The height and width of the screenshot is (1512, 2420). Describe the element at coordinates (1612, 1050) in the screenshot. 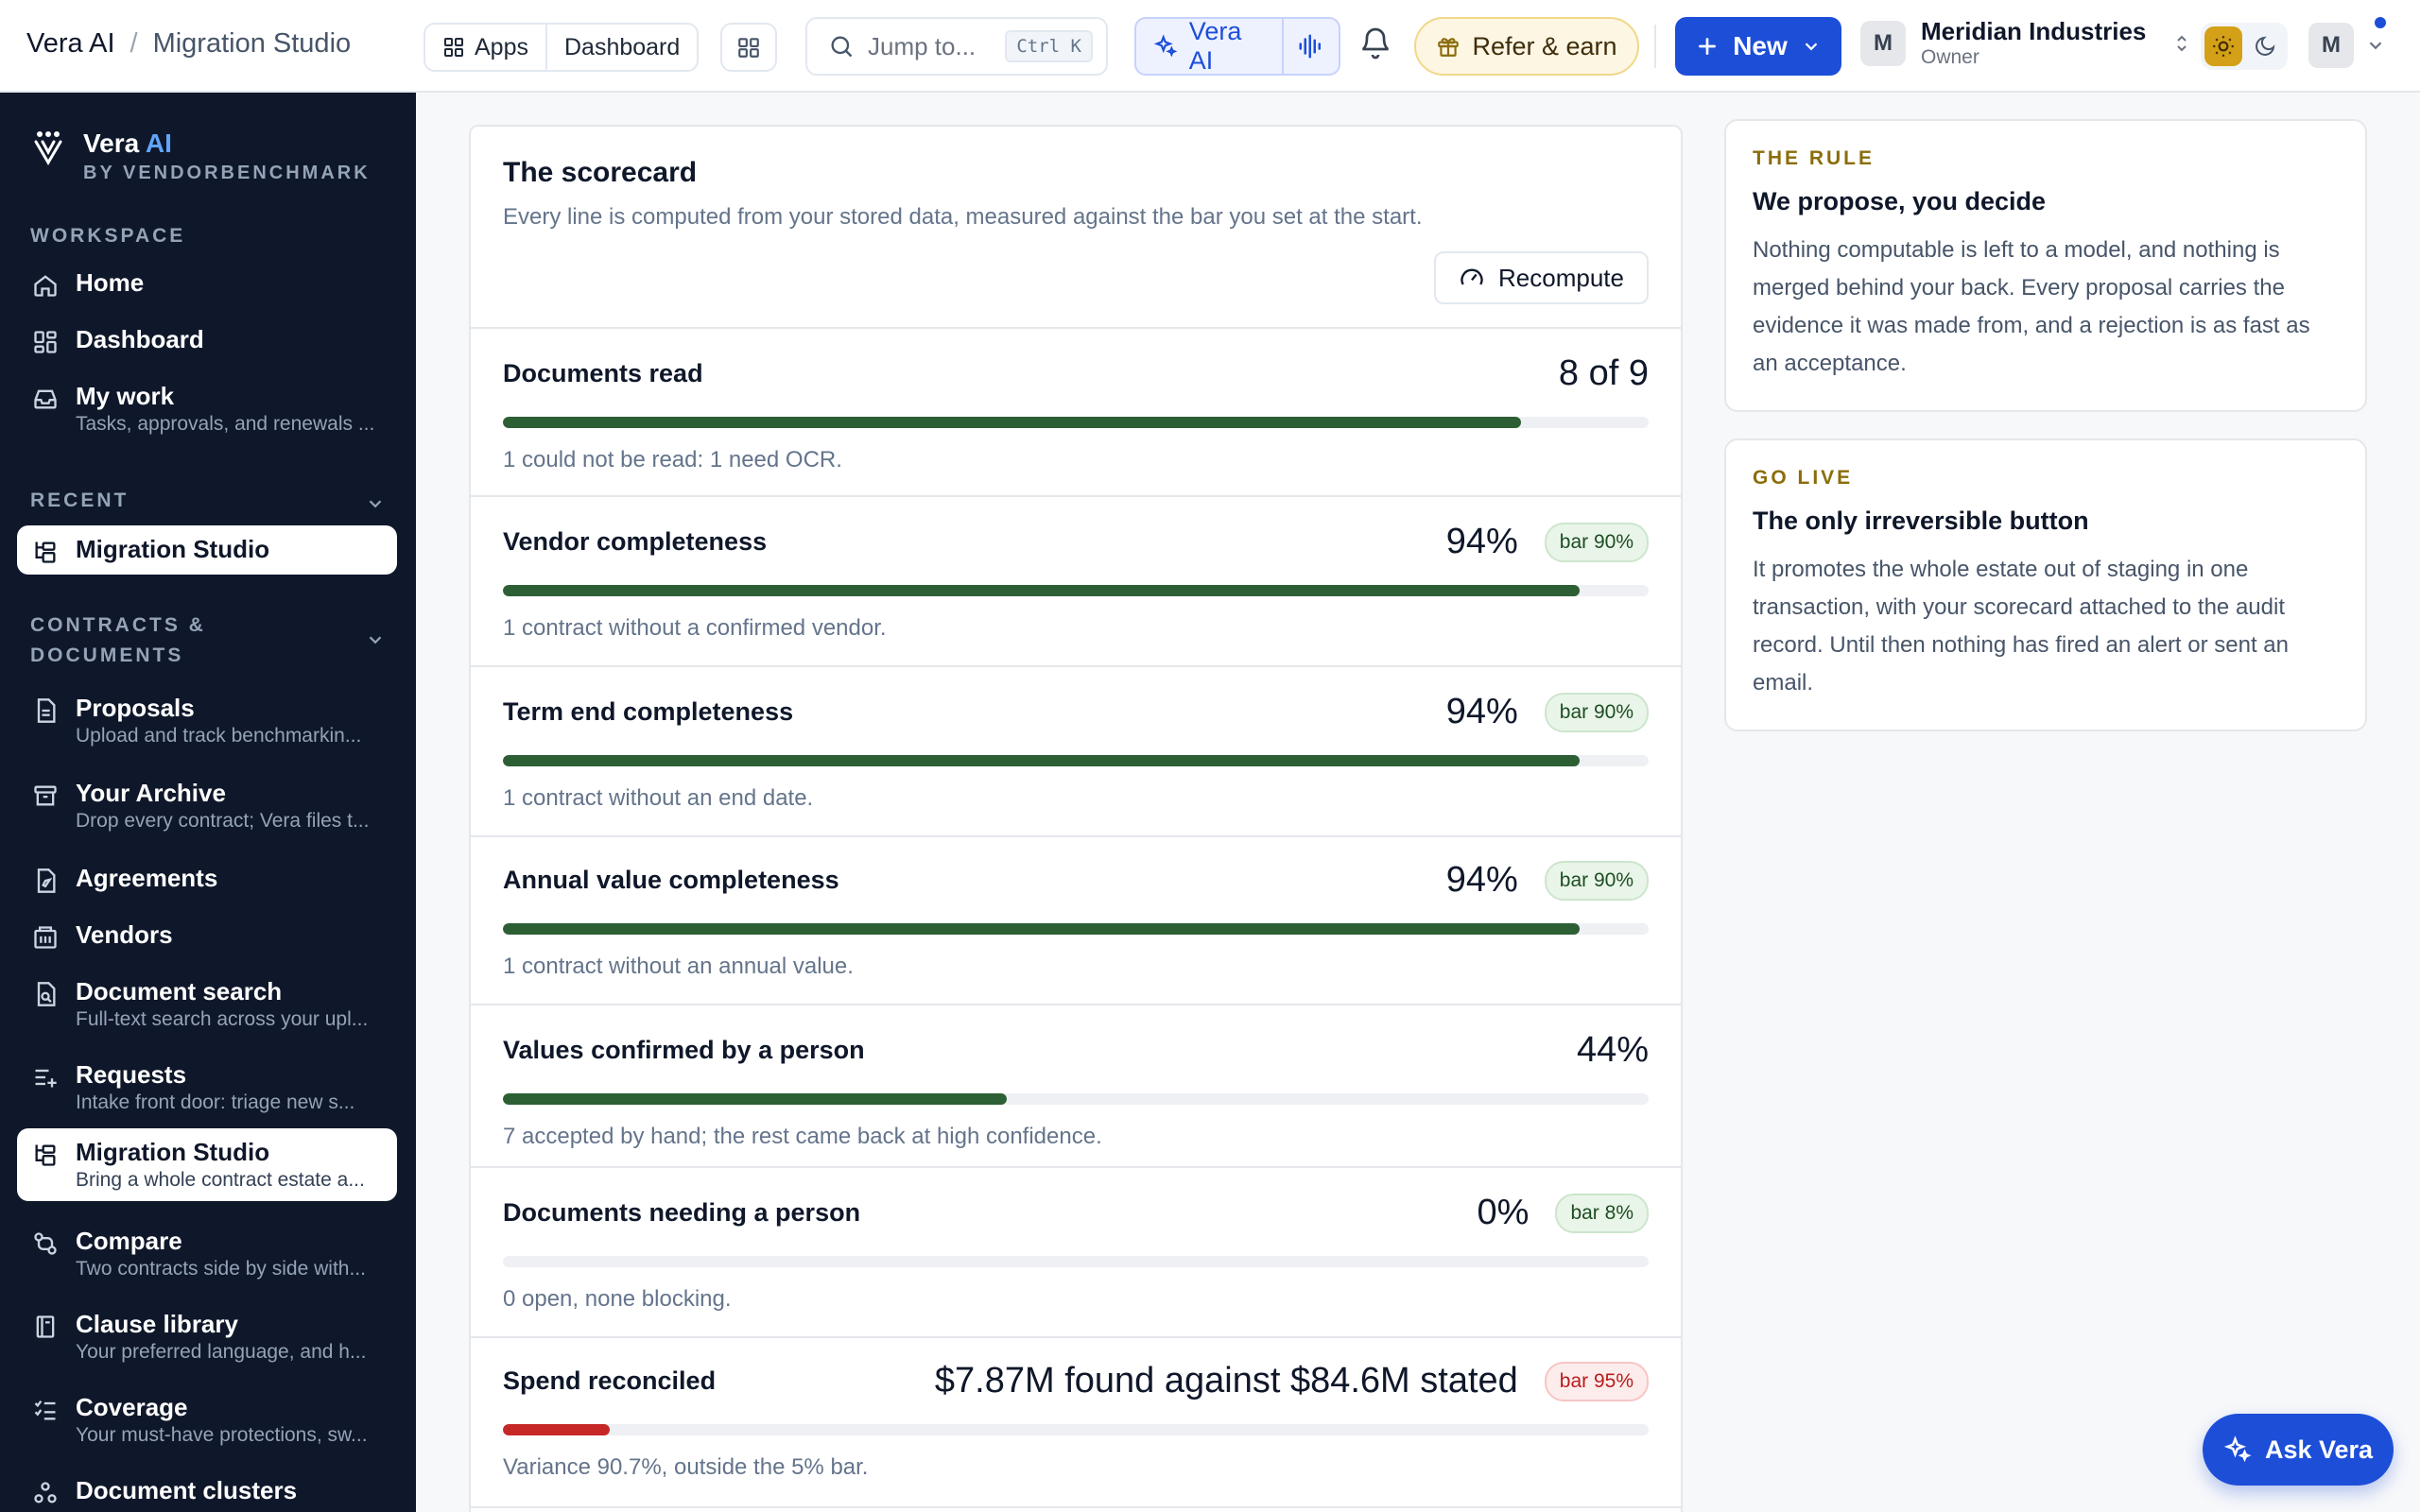

I see `metric-value: 44%` at that location.